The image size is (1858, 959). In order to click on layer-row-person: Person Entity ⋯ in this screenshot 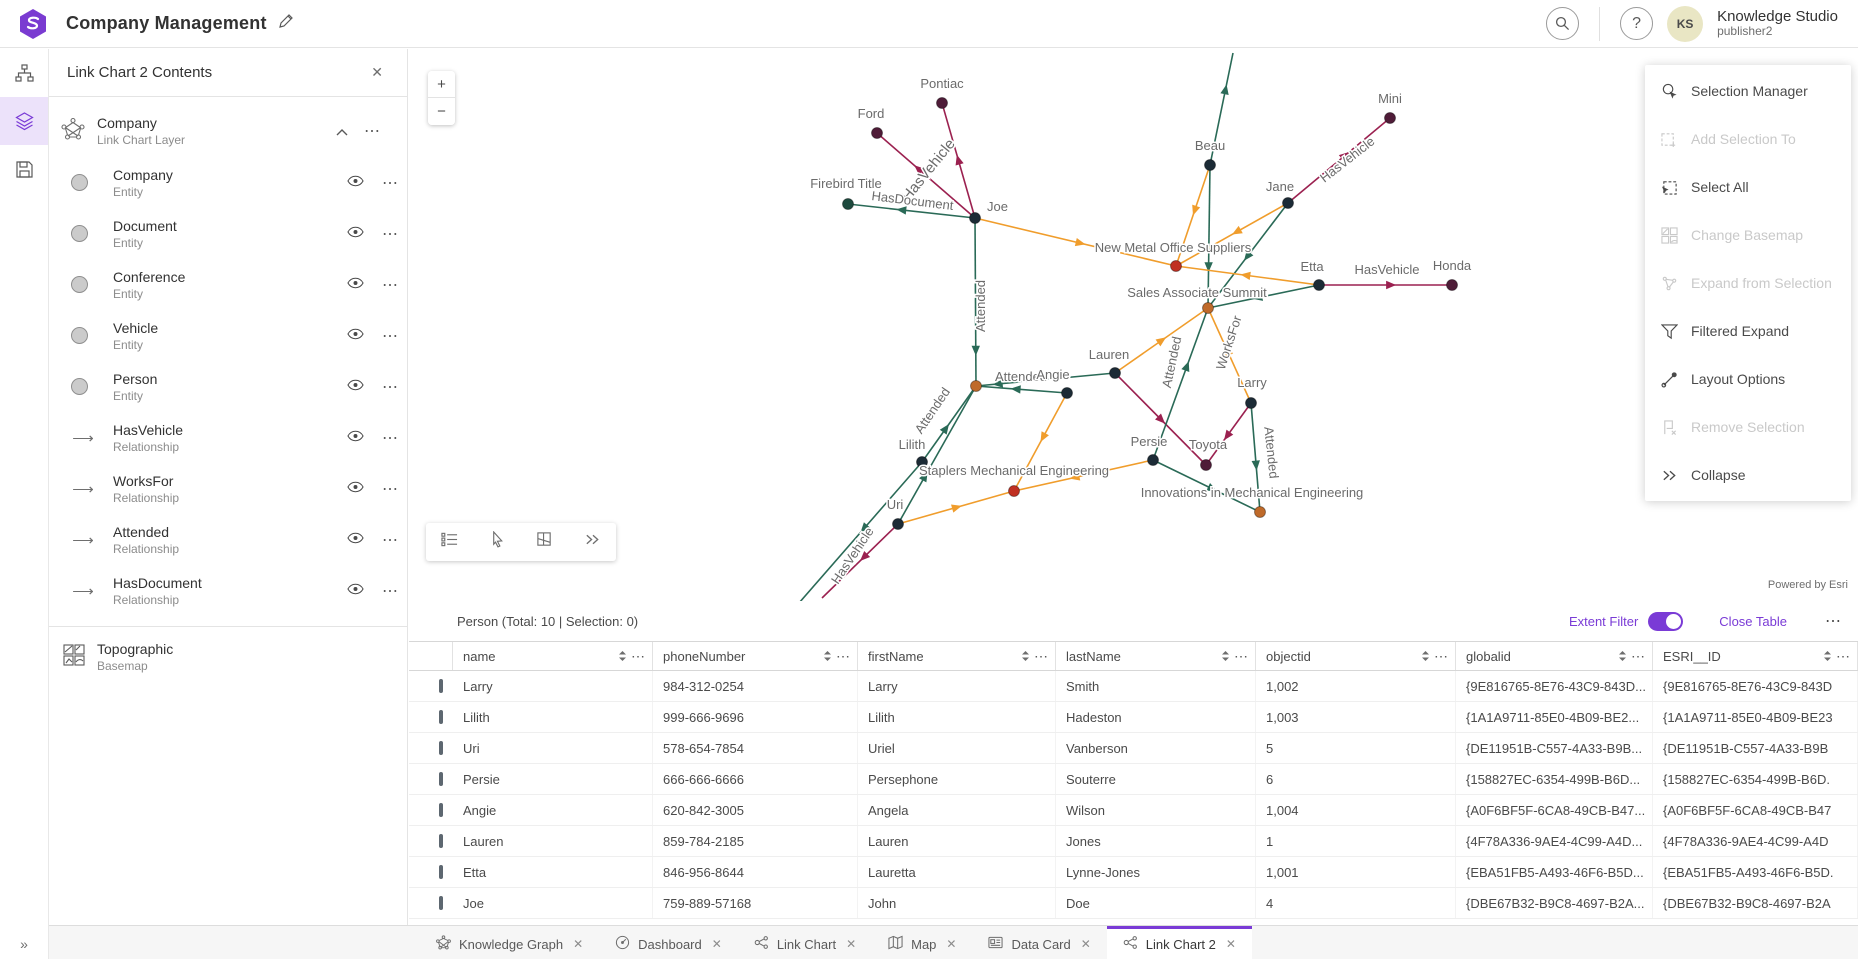, I will do `click(228, 386)`.